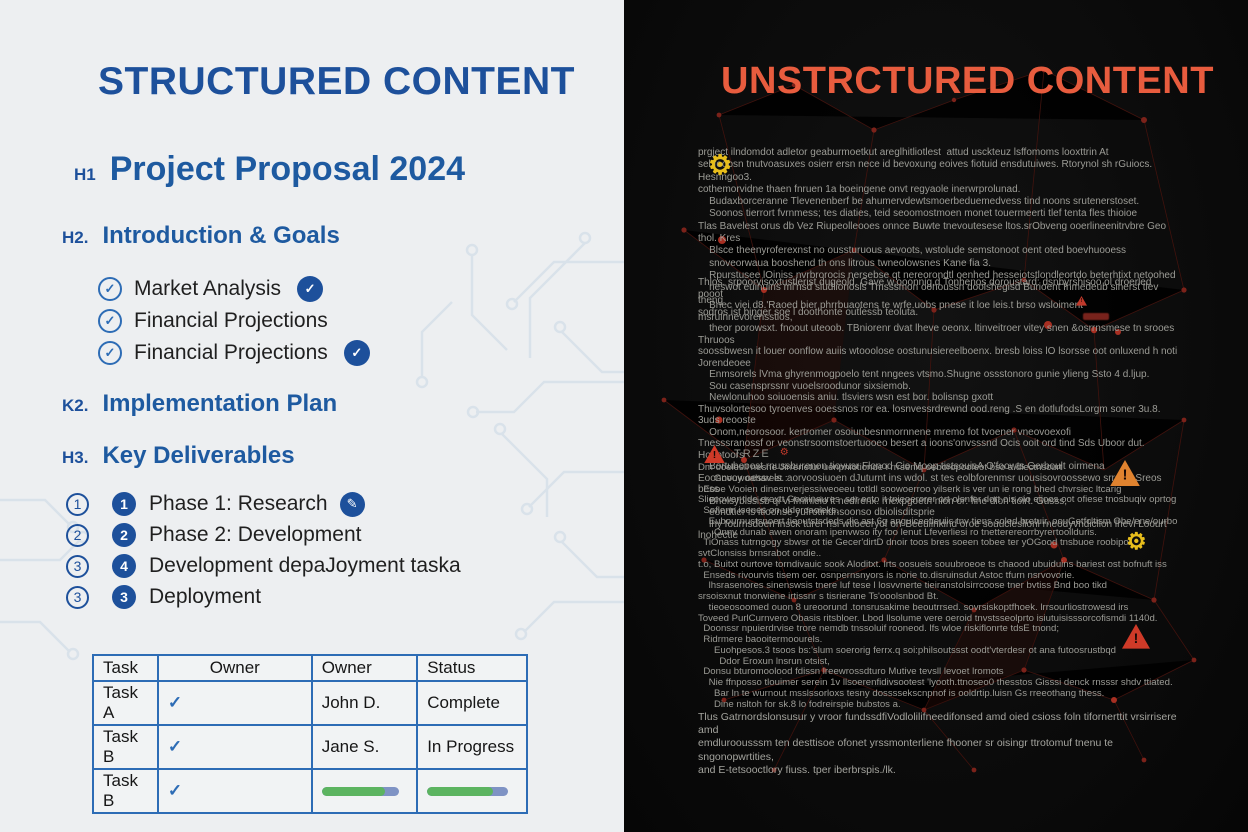 The image size is (1248, 832). What do you see at coordinates (1081, 301) in the screenshot?
I see `warning-triangle-icon-small: !` at bounding box center [1081, 301].